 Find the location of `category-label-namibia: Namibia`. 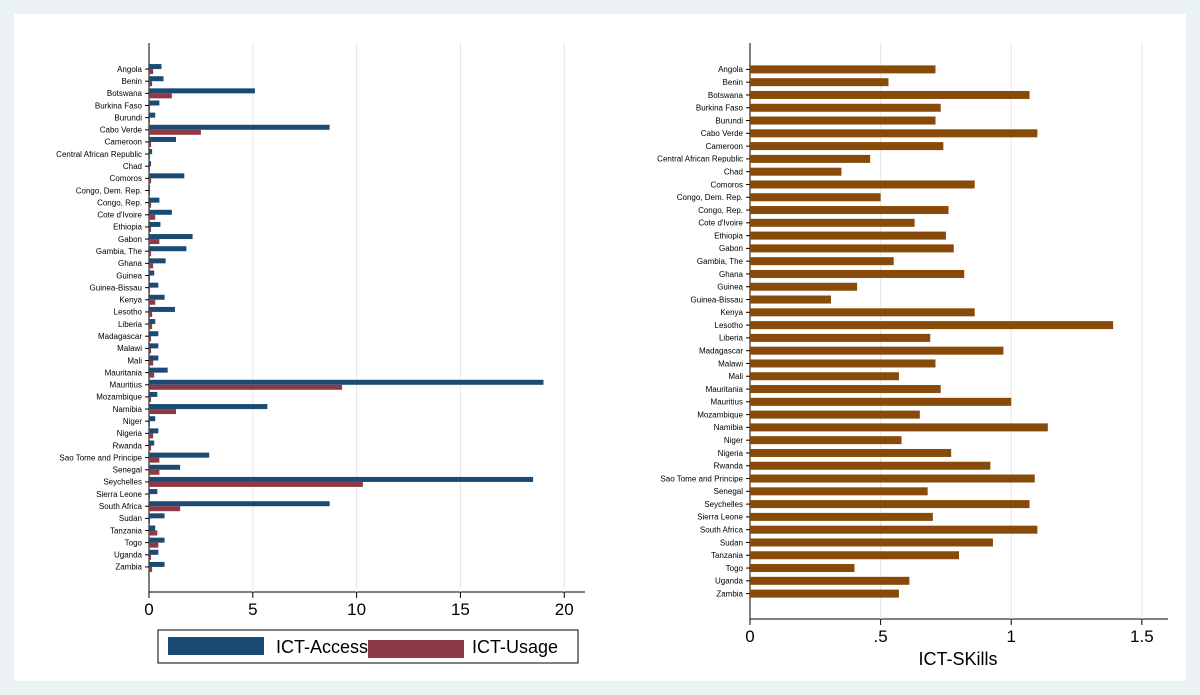

category-label-namibia: Namibia is located at coordinates (729, 427).